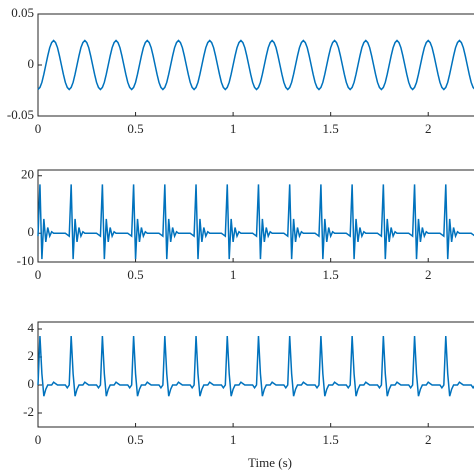  I want to click on y-tick-label: -10, so click(25, 260).